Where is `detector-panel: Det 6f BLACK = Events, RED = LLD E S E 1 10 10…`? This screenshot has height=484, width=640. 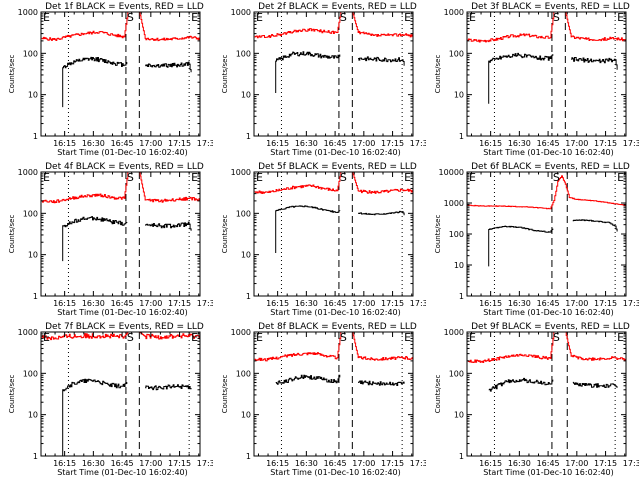
detector-panel: Det 6f BLACK = Events, RED = LLD E S E 1 10 10… is located at coordinates (533, 240).